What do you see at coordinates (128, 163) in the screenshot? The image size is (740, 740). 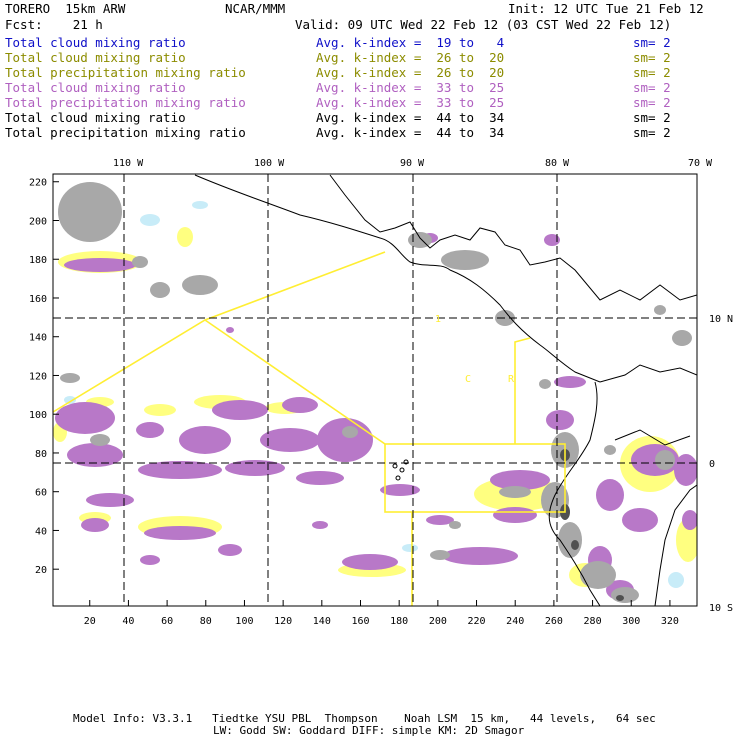 I see `lon-label-110w: 110 W` at bounding box center [128, 163].